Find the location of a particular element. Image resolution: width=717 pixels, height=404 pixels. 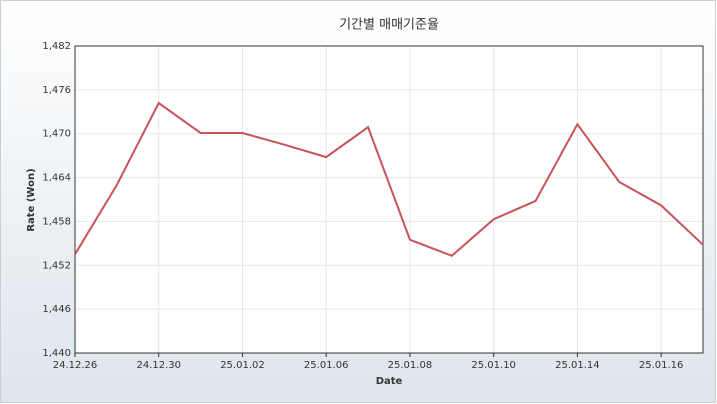

x-tick-label: 25.01.08 is located at coordinates (410, 365).